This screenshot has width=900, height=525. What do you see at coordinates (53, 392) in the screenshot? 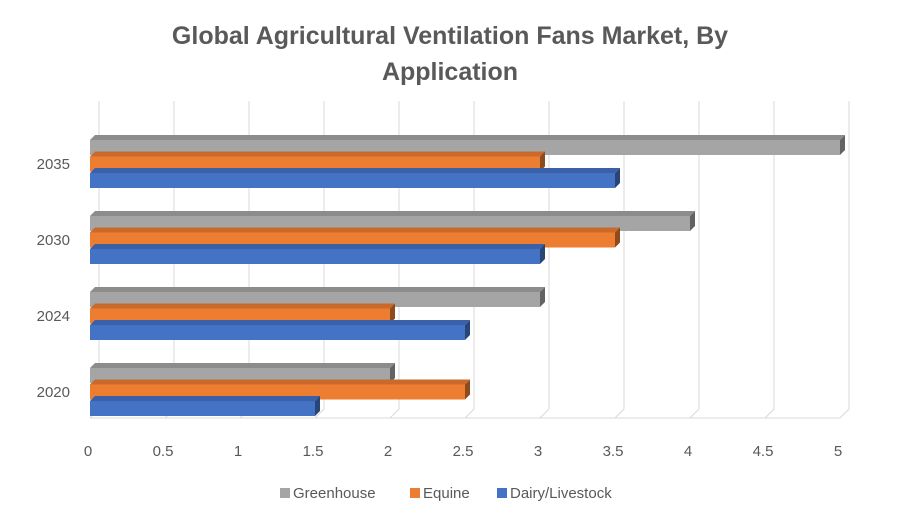
I see `y-category-label: 2020` at bounding box center [53, 392].